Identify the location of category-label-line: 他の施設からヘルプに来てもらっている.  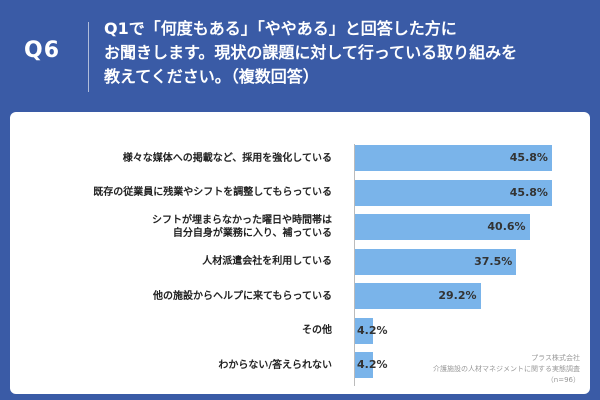
(242, 296).